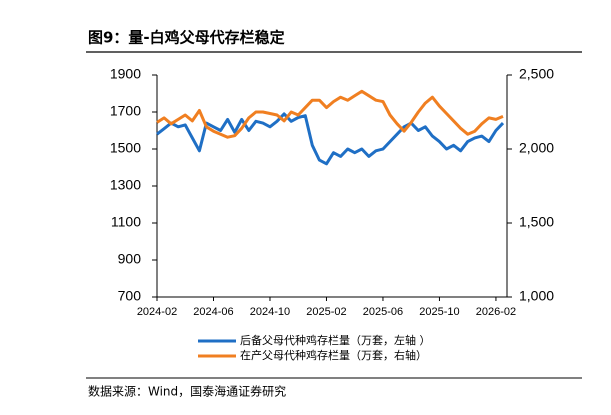 This screenshot has width=611, height=415. I want to click on y-tick-label: 1700, so click(125, 111).